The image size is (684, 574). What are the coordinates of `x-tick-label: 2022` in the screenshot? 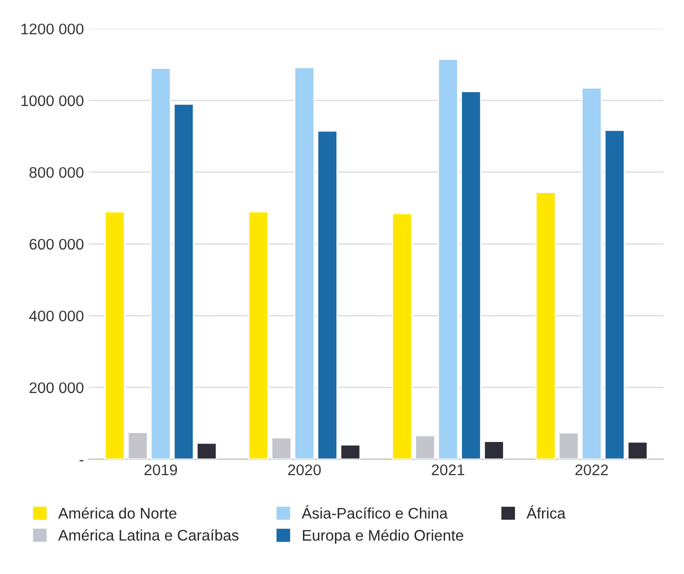 It's located at (591, 470).